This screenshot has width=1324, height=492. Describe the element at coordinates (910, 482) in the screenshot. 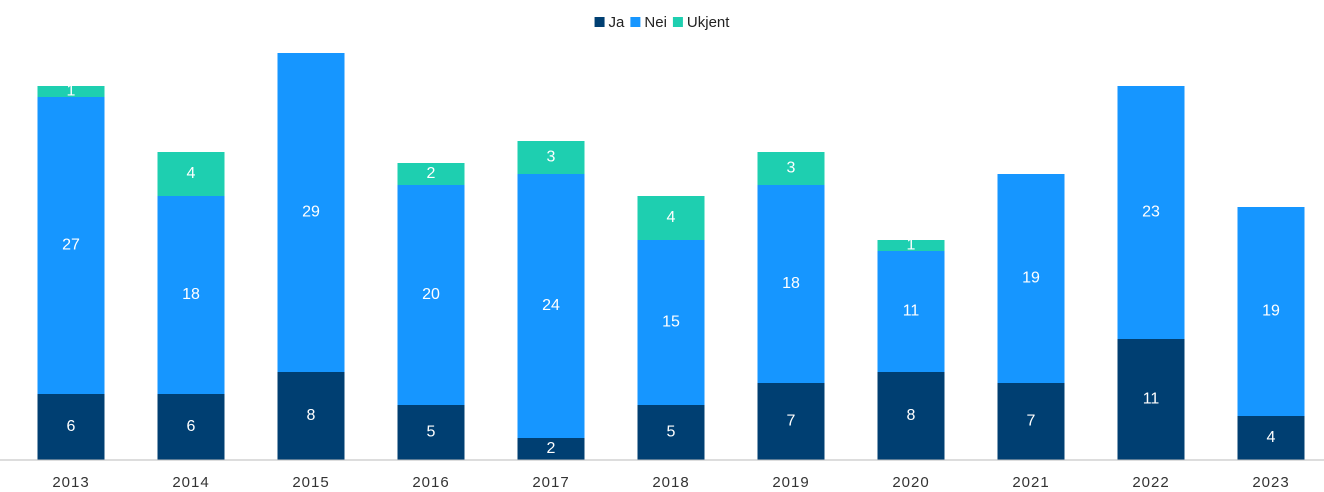

I see `x-tick-label: 2020` at that location.